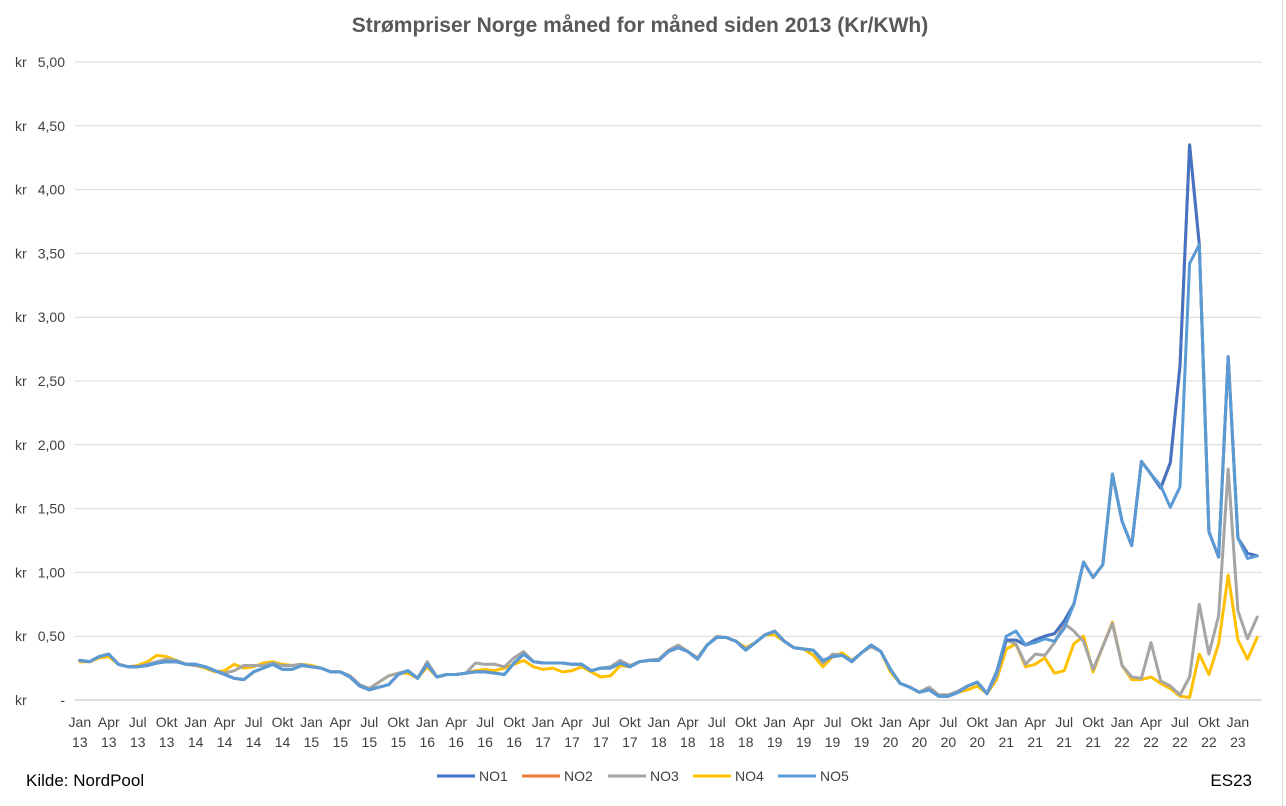 This screenshot has height=806, width=1286. I want to click on y-tick-label-value: 2,00, so click(51, 445).